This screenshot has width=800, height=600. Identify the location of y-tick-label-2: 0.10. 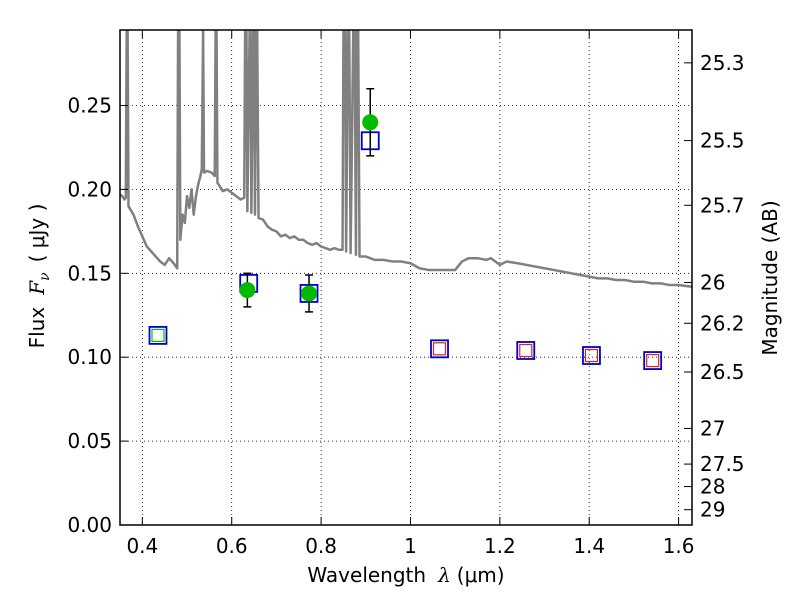
(89, 357).